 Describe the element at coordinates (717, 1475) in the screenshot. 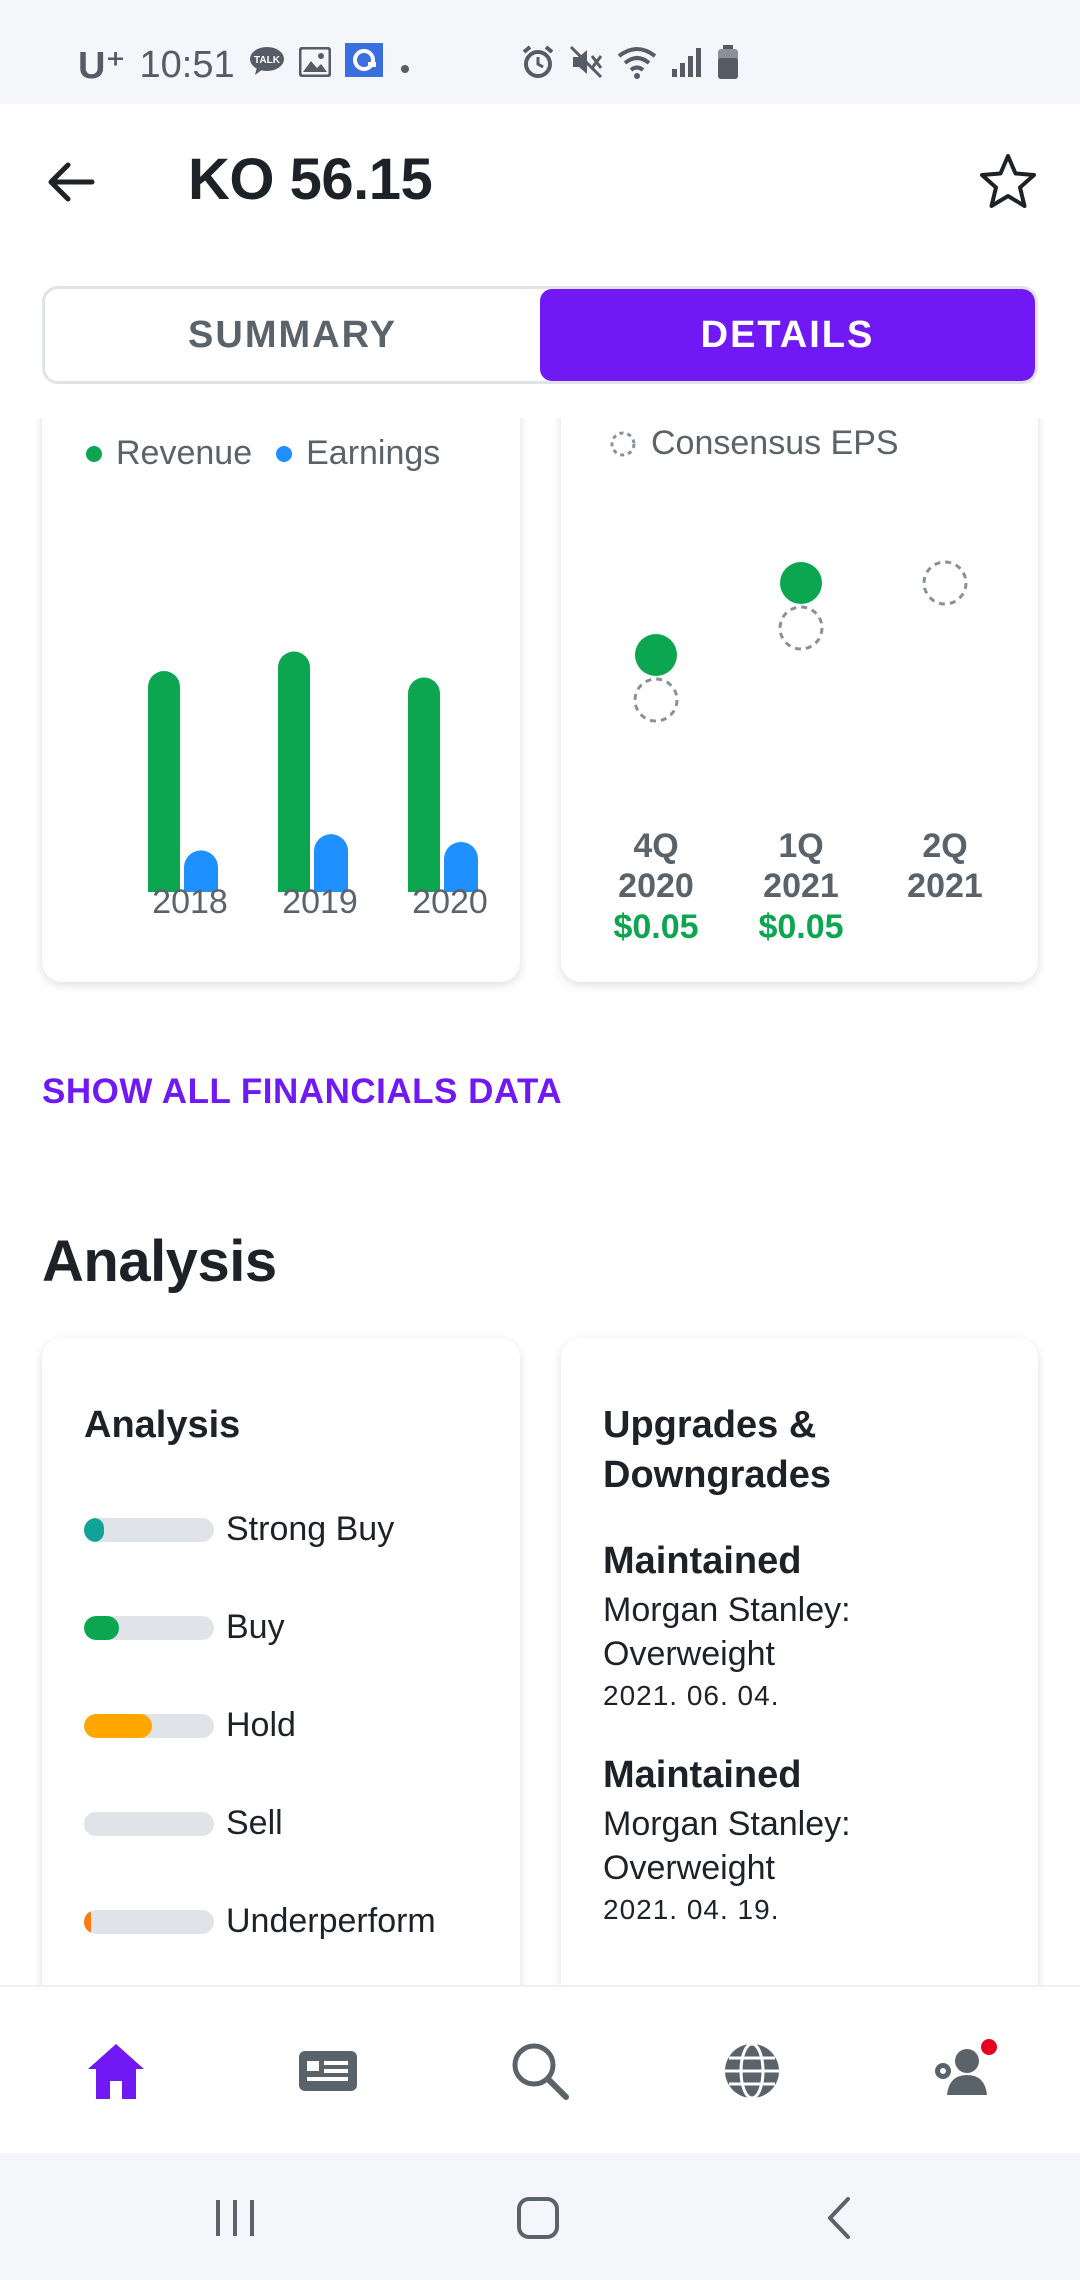

I see `upgrades-title-line-2: Downgrades` at that location.